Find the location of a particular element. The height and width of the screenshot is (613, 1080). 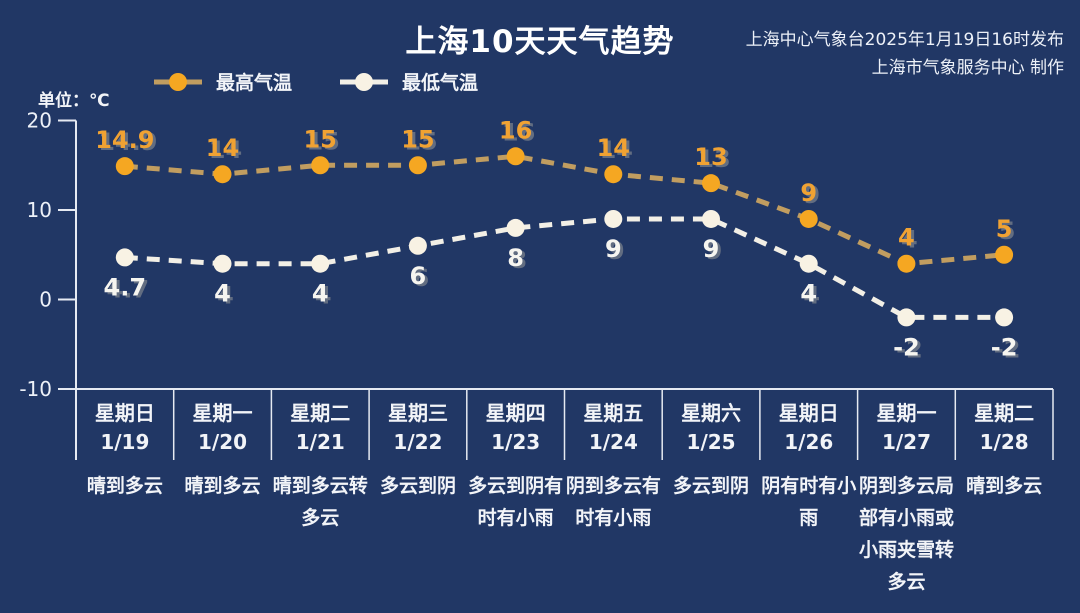

weekday-label: 星期三 is located at coordinates (417, 413).